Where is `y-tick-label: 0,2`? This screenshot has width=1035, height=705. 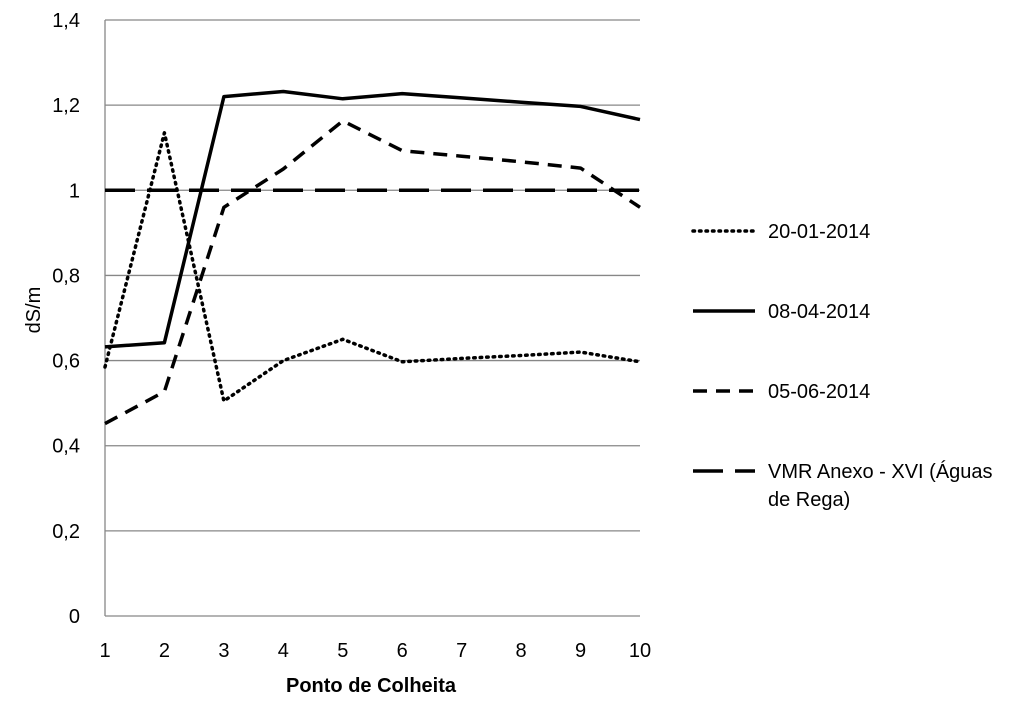 y-tick-label: 0,2 is located at coordinates (66, 532).